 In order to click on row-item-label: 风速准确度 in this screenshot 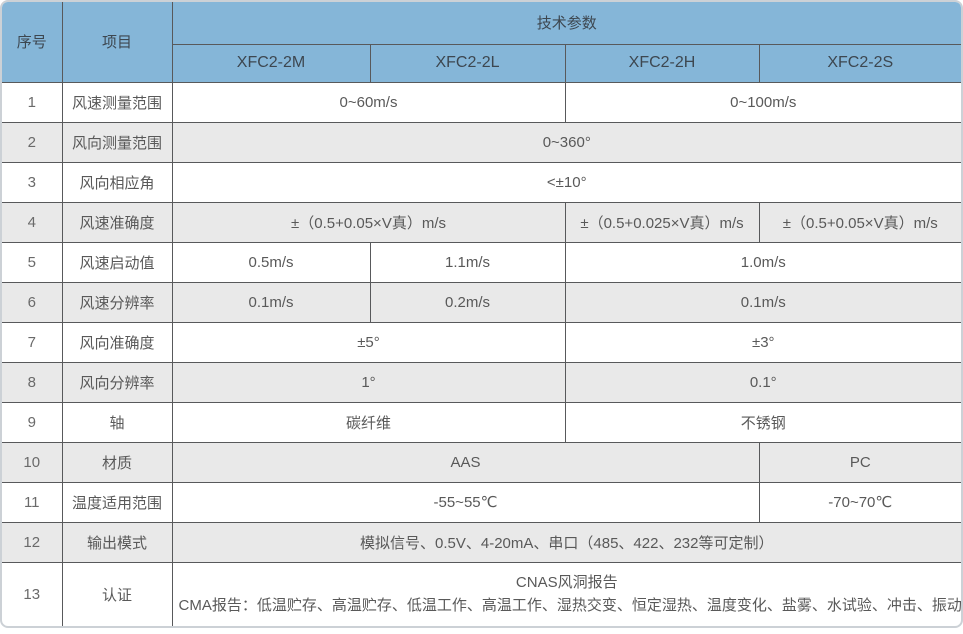, I will do `click(117, 222)`.